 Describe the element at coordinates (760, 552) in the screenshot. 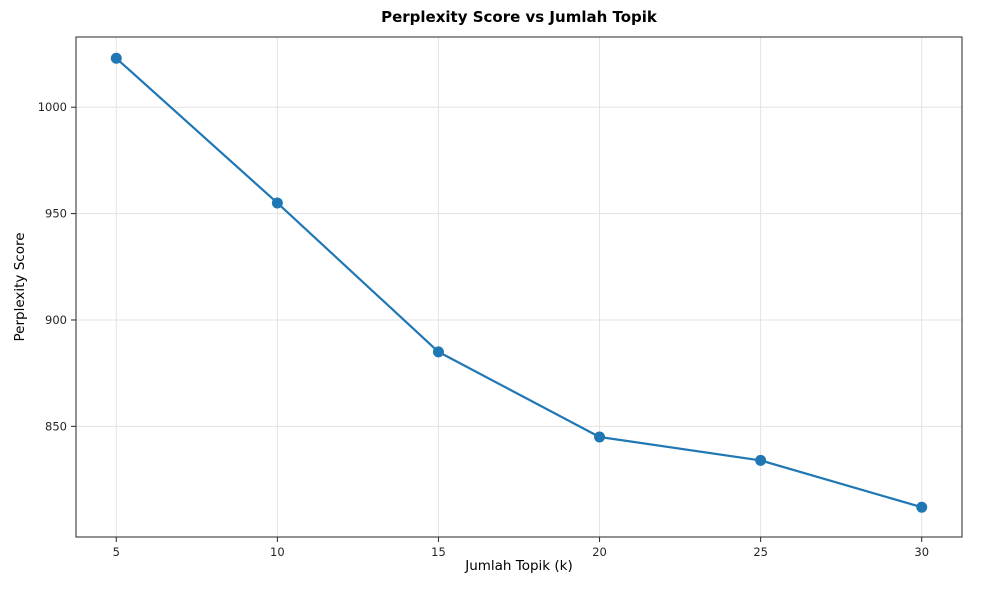

I see `svg-text: 25` at that location.